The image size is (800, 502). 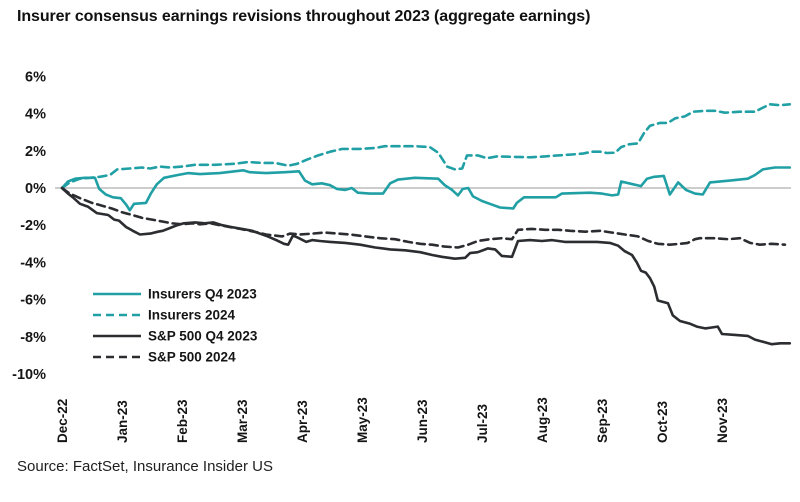 I want to click on y-axis-tick-label: -2%, so click(x=33, y=226).